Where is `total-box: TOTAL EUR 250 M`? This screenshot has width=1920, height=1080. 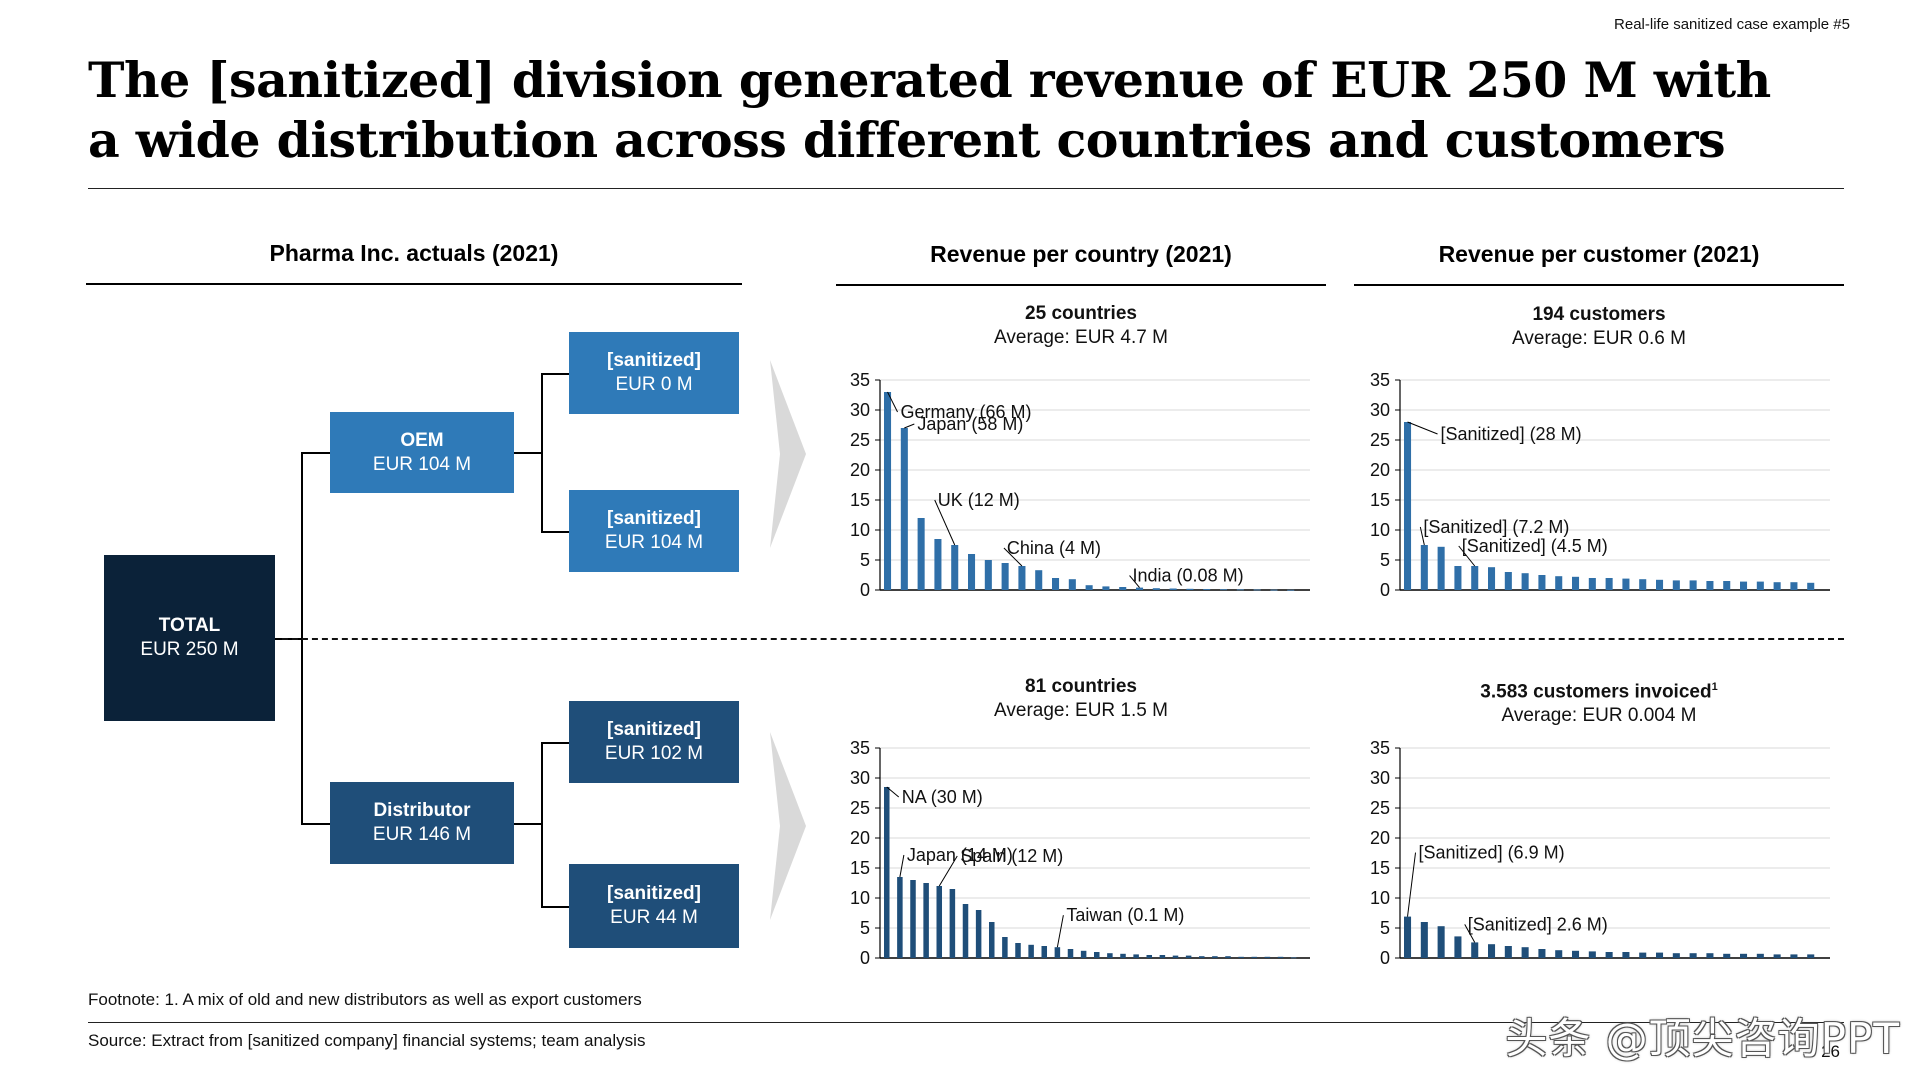
total-box: TOTAL EUR 250 M is located at coordinates (189, 638).